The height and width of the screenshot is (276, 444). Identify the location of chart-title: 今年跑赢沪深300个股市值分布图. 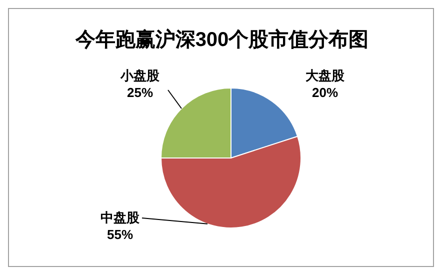
(221, 39).